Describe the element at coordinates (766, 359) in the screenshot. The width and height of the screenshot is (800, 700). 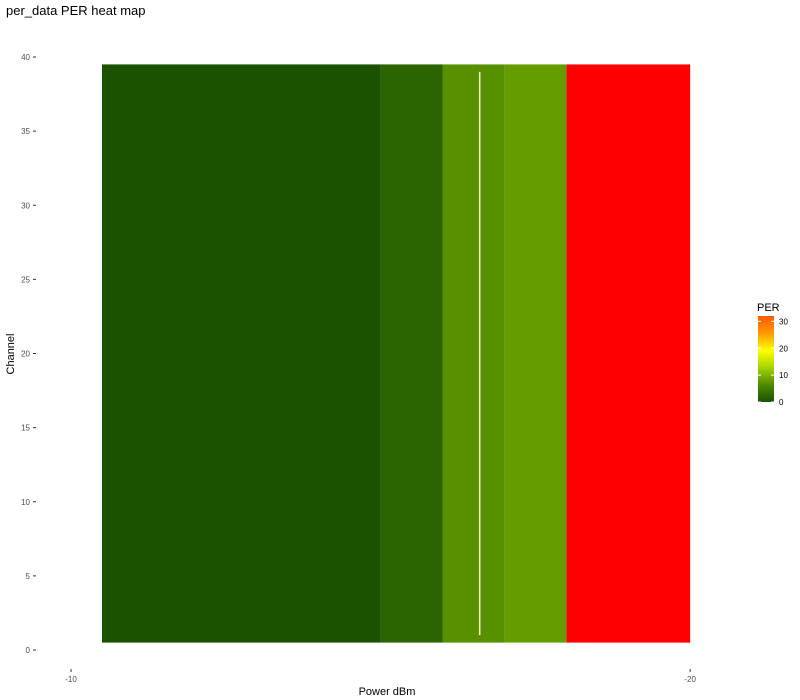
I see `legend-colorbar` at that location.